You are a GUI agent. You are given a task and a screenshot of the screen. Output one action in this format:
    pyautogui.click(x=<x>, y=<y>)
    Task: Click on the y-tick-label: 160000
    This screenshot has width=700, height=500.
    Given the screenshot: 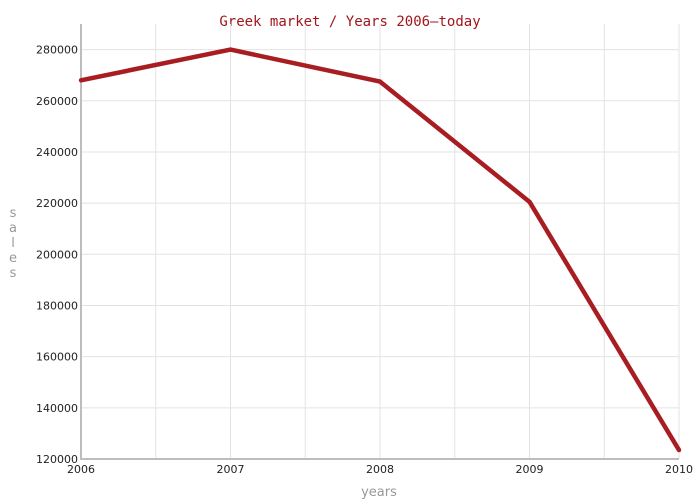 What is the action you would take?
    pyautogui.click(x=57, y=357)
    